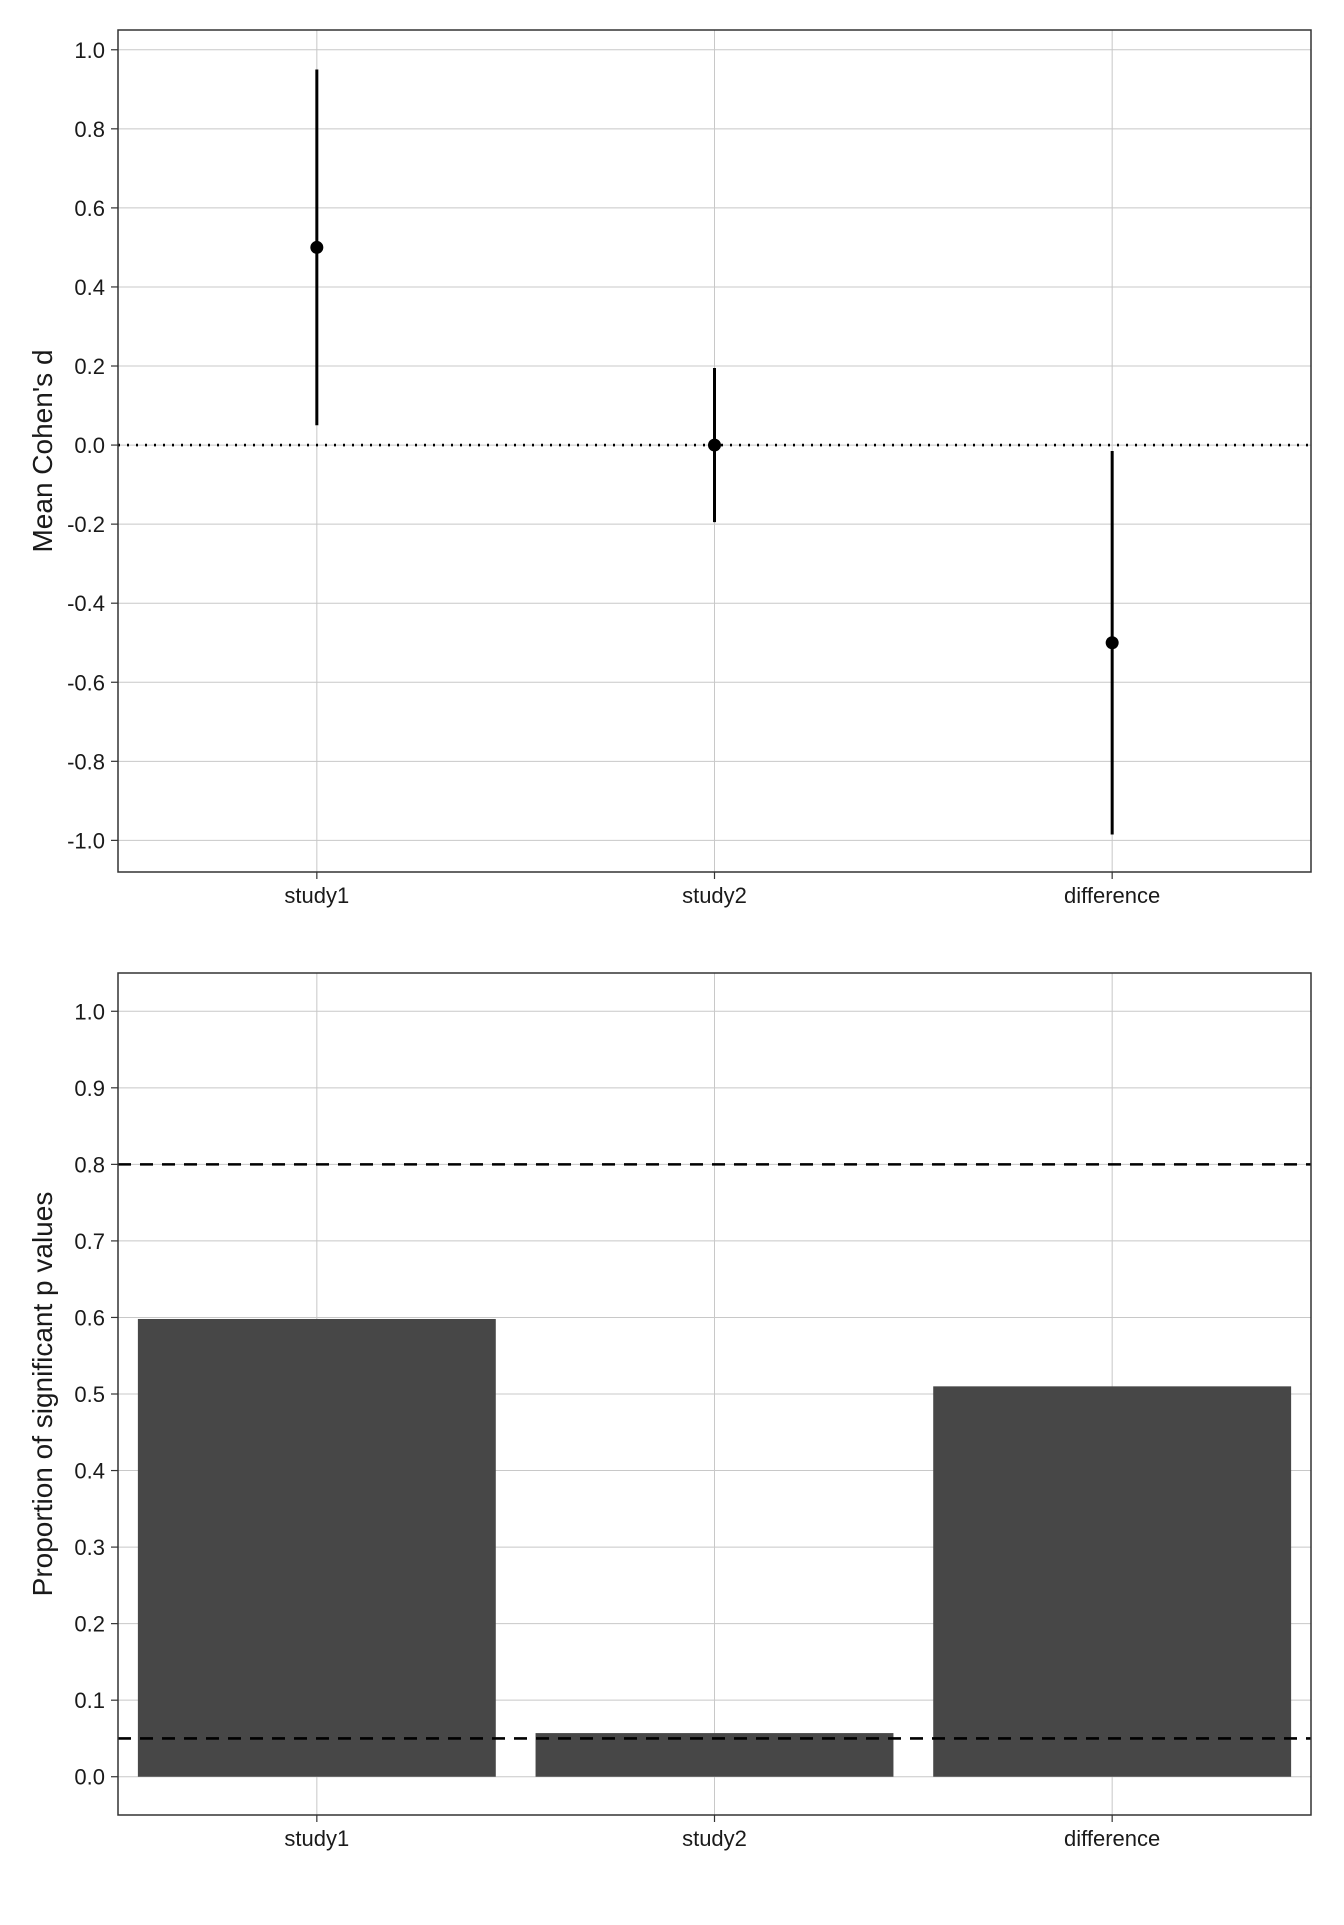 The height and width of the screenshot is (1925, 1344). Describe the element at coordinates (86, 524) in the screenshot. I see `y-tick-label: -0.2` at that location.